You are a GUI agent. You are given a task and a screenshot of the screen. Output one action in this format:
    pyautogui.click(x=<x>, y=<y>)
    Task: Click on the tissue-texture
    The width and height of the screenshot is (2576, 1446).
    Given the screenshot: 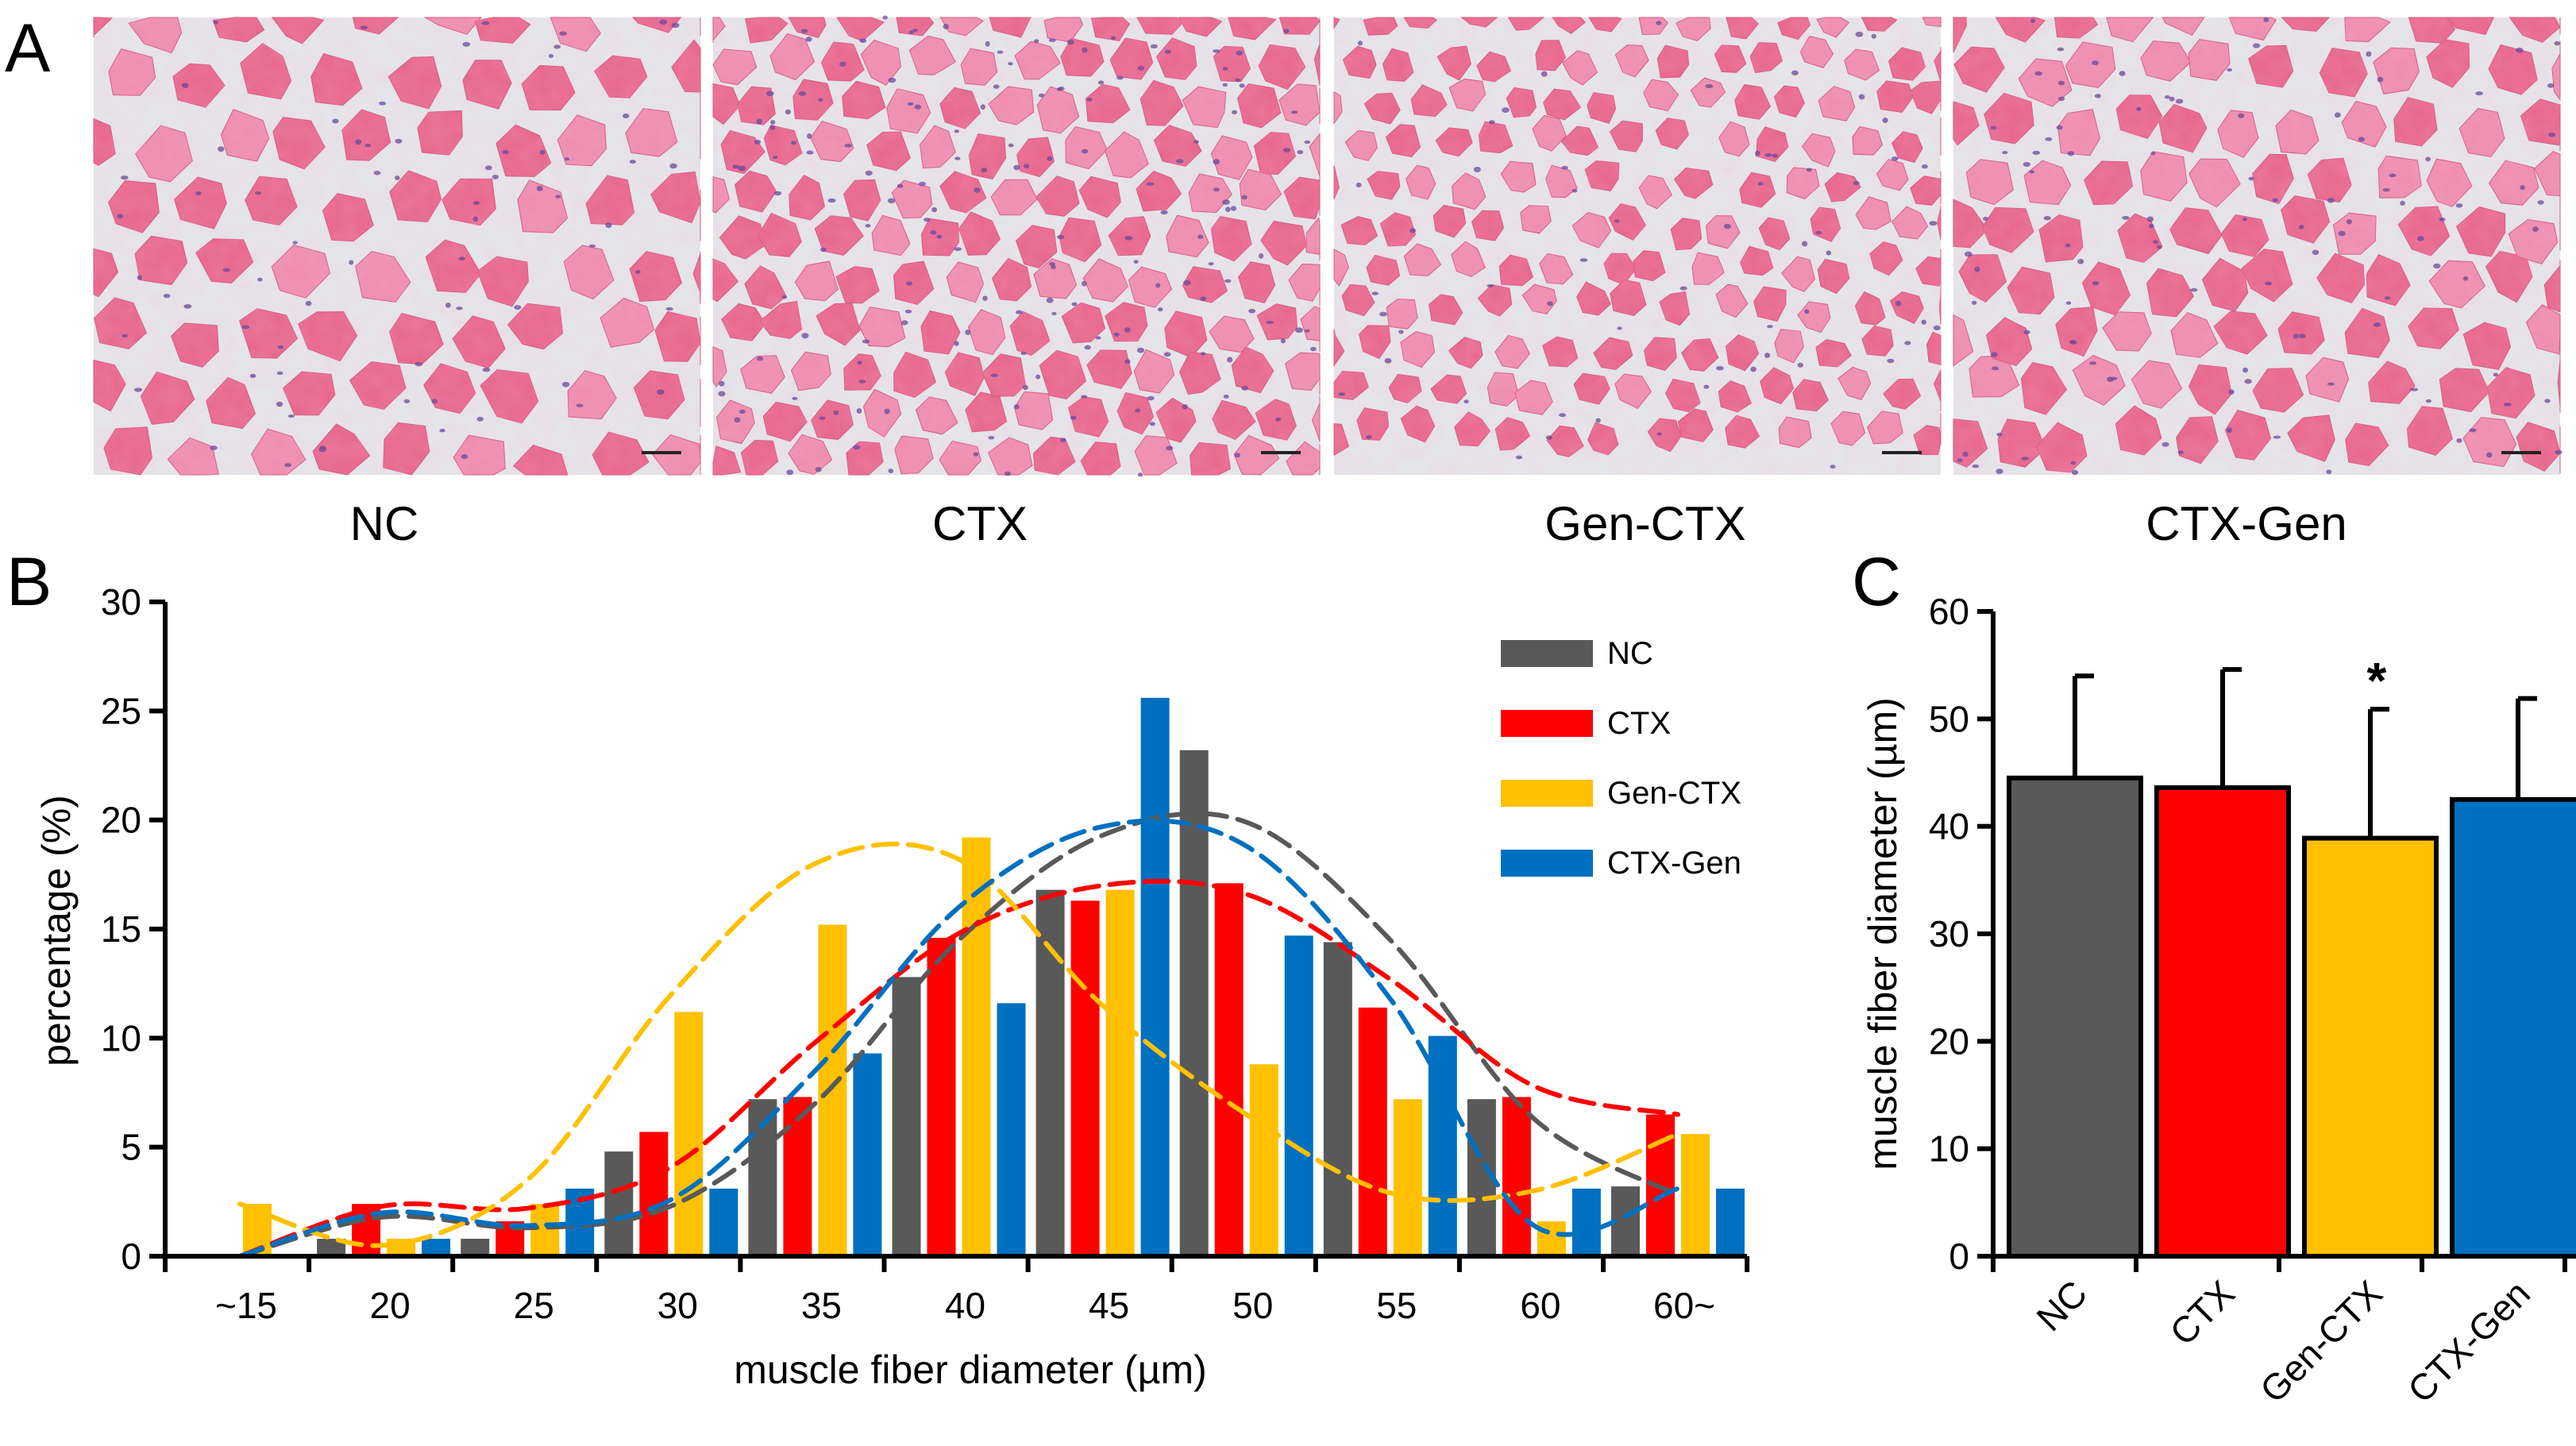 What is the action you would take?
    pyautogui.click(x=2256, y=246)
    